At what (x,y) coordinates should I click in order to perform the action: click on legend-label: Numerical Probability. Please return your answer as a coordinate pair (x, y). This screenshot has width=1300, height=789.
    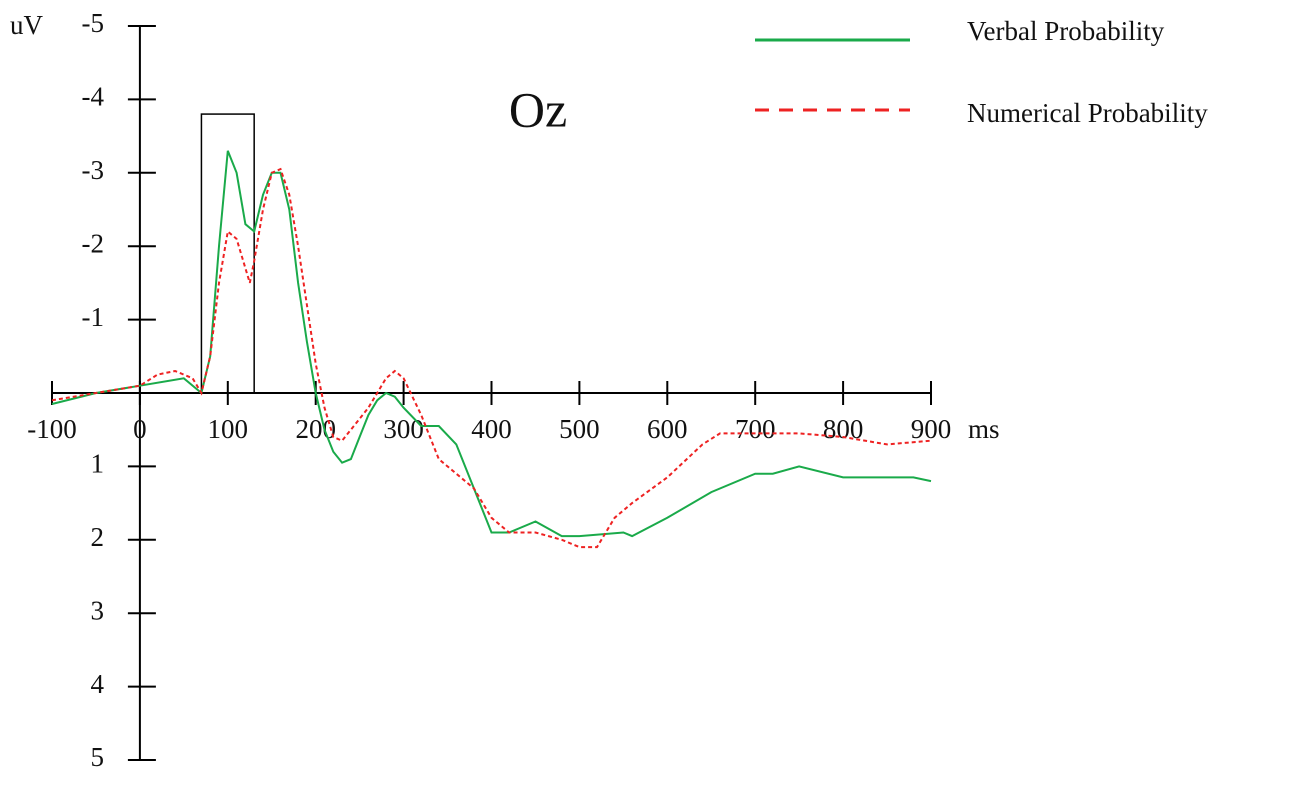
    Looking at the image, I should click on (1087, 113).